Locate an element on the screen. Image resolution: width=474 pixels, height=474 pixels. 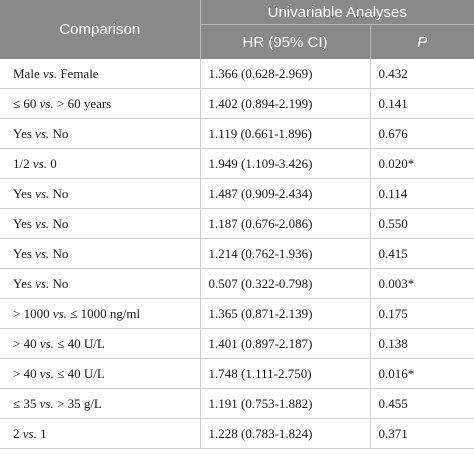
p-value-cell: 0.676 is located at coordinates (421, 133).